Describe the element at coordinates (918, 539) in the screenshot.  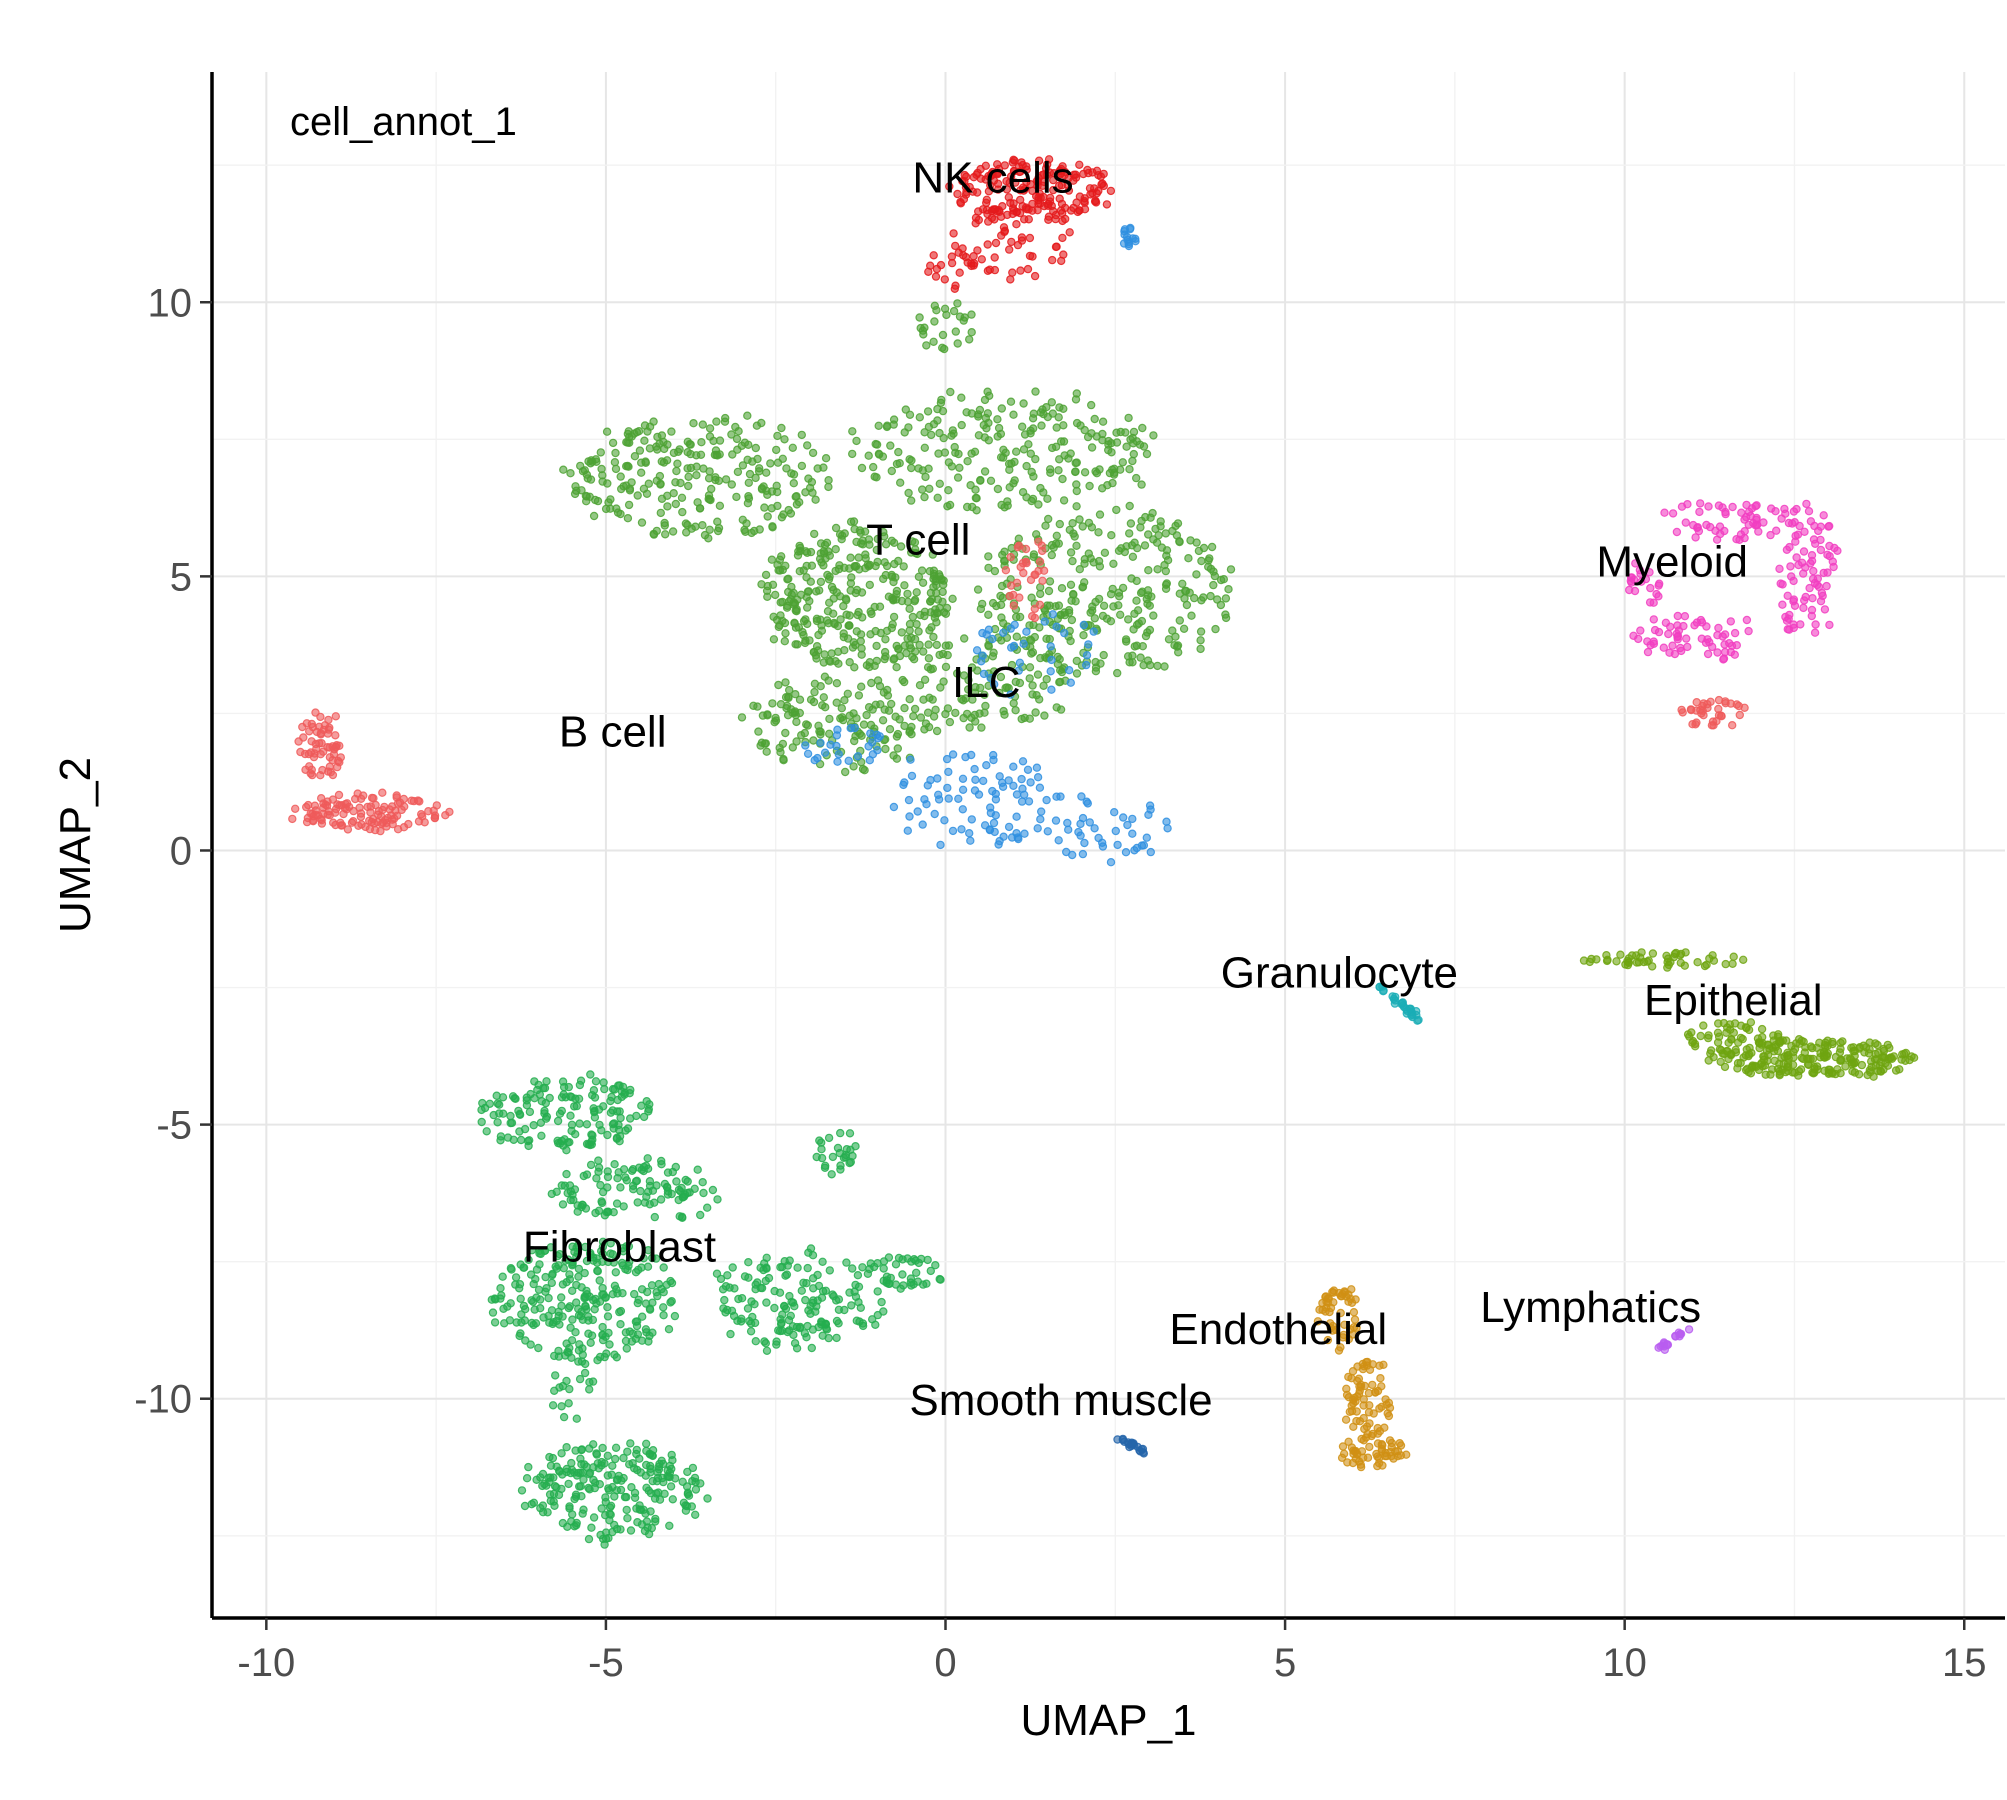
I see `cluster-label-t-cell: T cell` at that location.